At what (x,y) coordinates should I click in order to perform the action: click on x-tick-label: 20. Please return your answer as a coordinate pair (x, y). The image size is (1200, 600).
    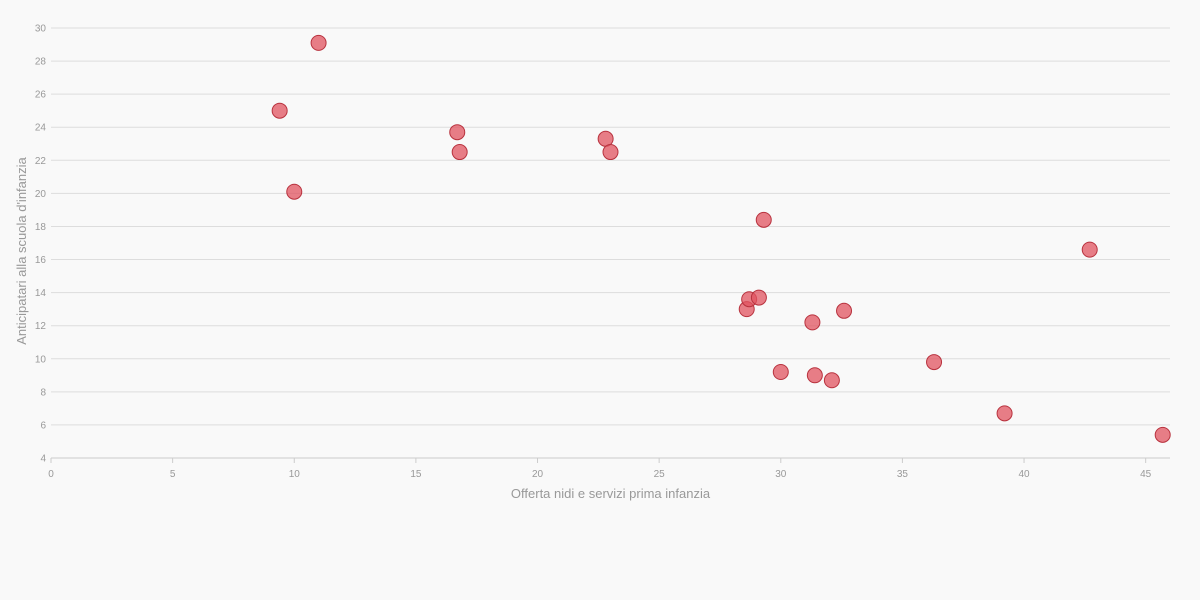
    Looking at the image, I should click on (538, 474).